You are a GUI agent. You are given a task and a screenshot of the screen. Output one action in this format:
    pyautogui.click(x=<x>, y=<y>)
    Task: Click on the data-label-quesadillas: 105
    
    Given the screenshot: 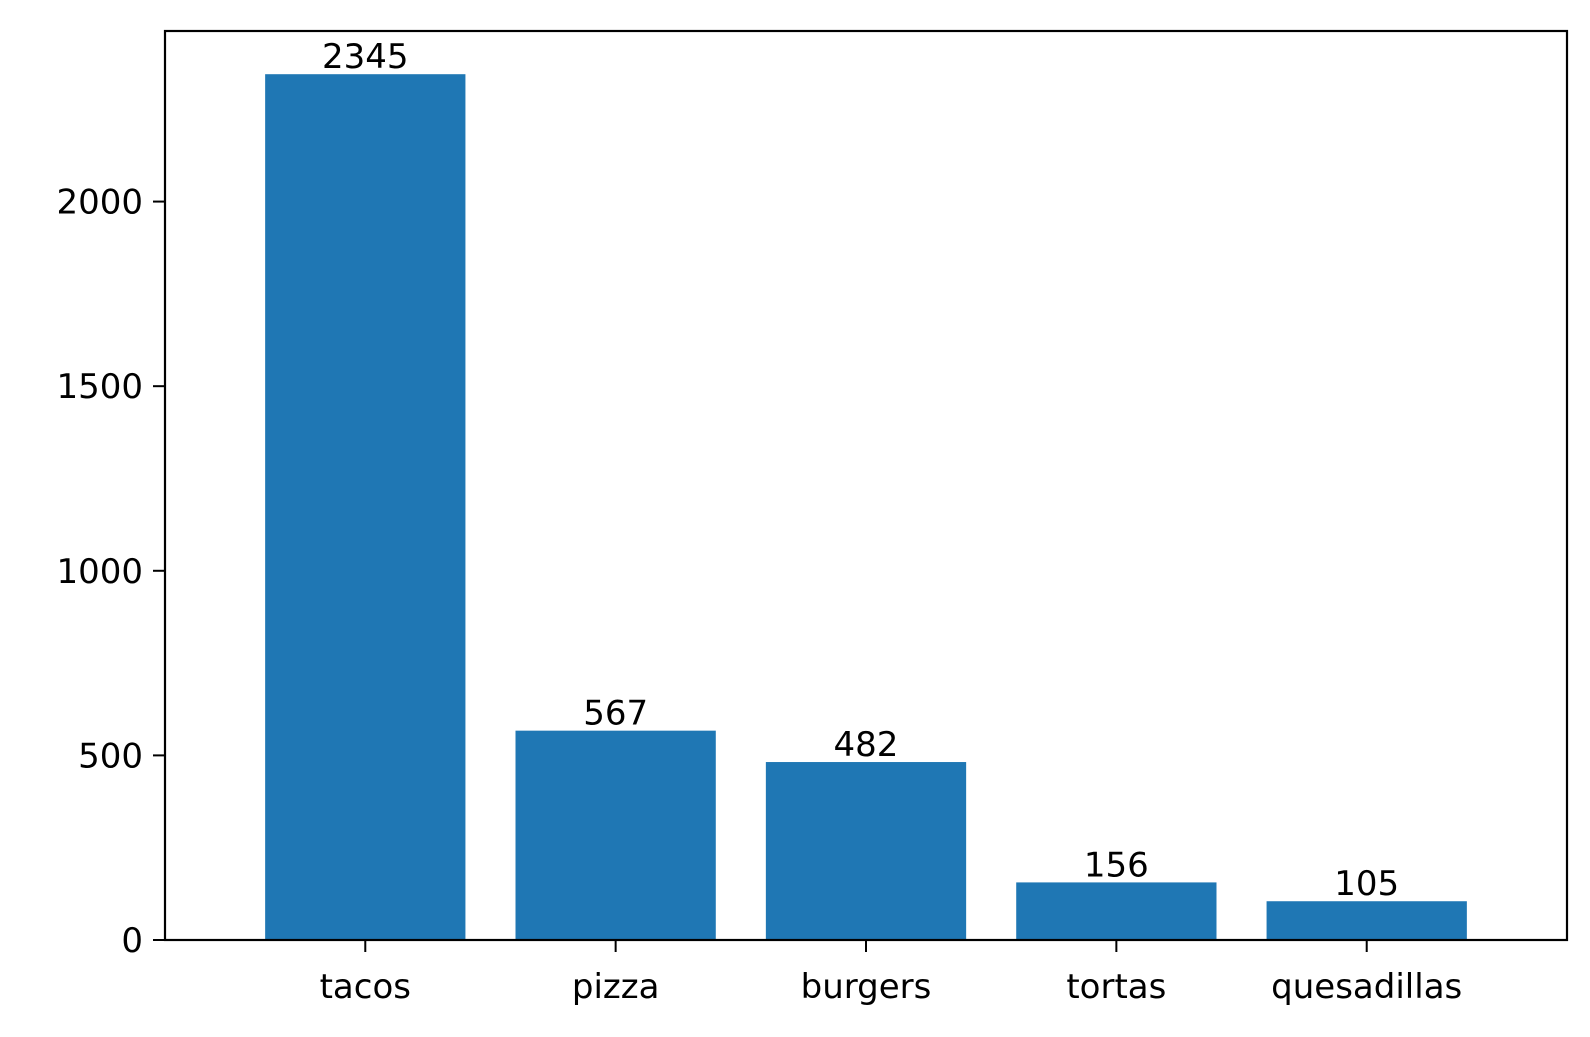 What is the action you would take?
    pyautogui.click(x=1366, y=884)
    